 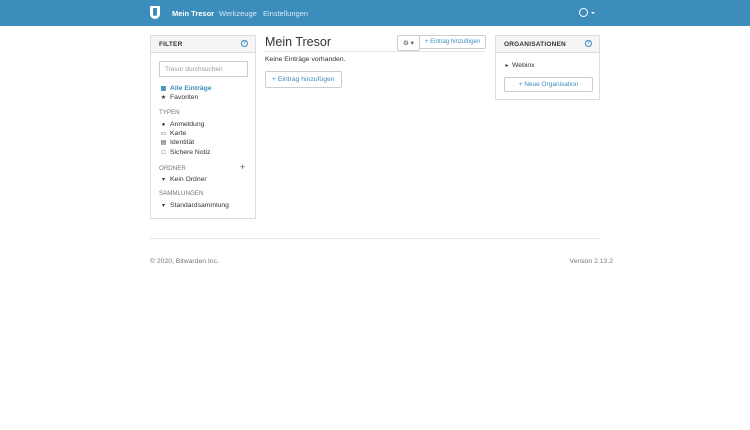 What do you see at coordinates (163, 125) in the screenshot?
I see `globe-icon: ●` at bounding box center [163, 125].